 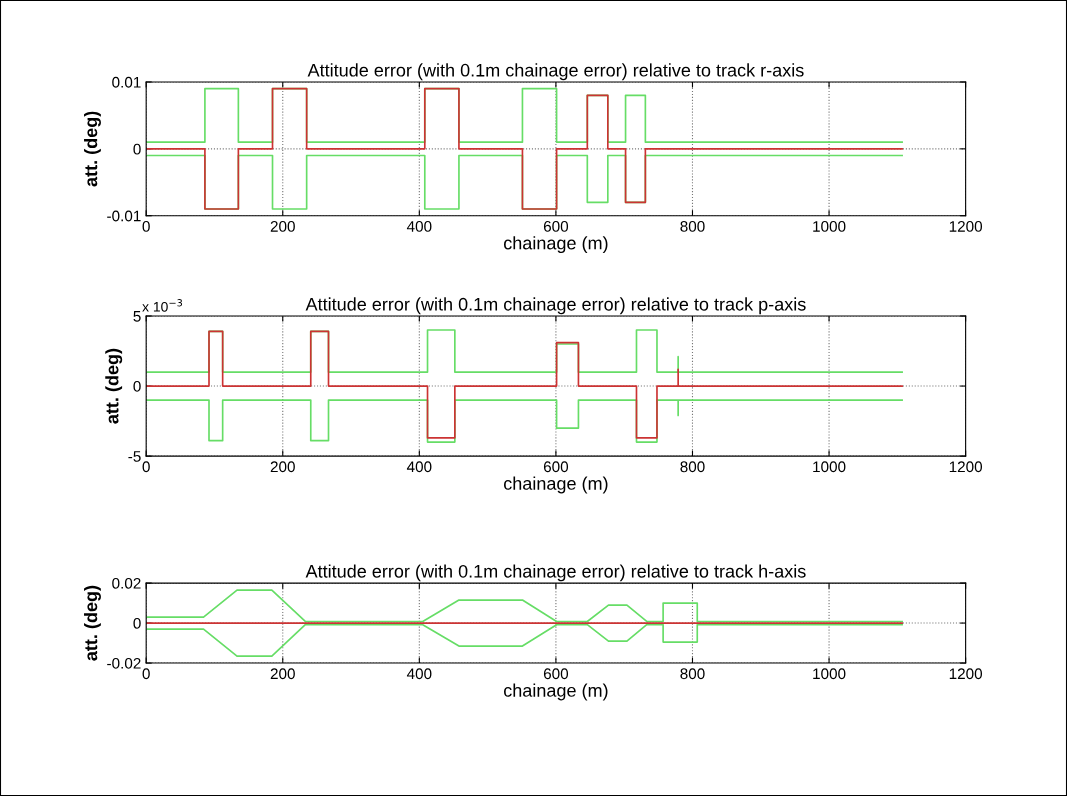 What do you see at coordinates (126, 583) in the screenshot?
I see `y-tick-label: 0.02` at bounding box center [126, 583].